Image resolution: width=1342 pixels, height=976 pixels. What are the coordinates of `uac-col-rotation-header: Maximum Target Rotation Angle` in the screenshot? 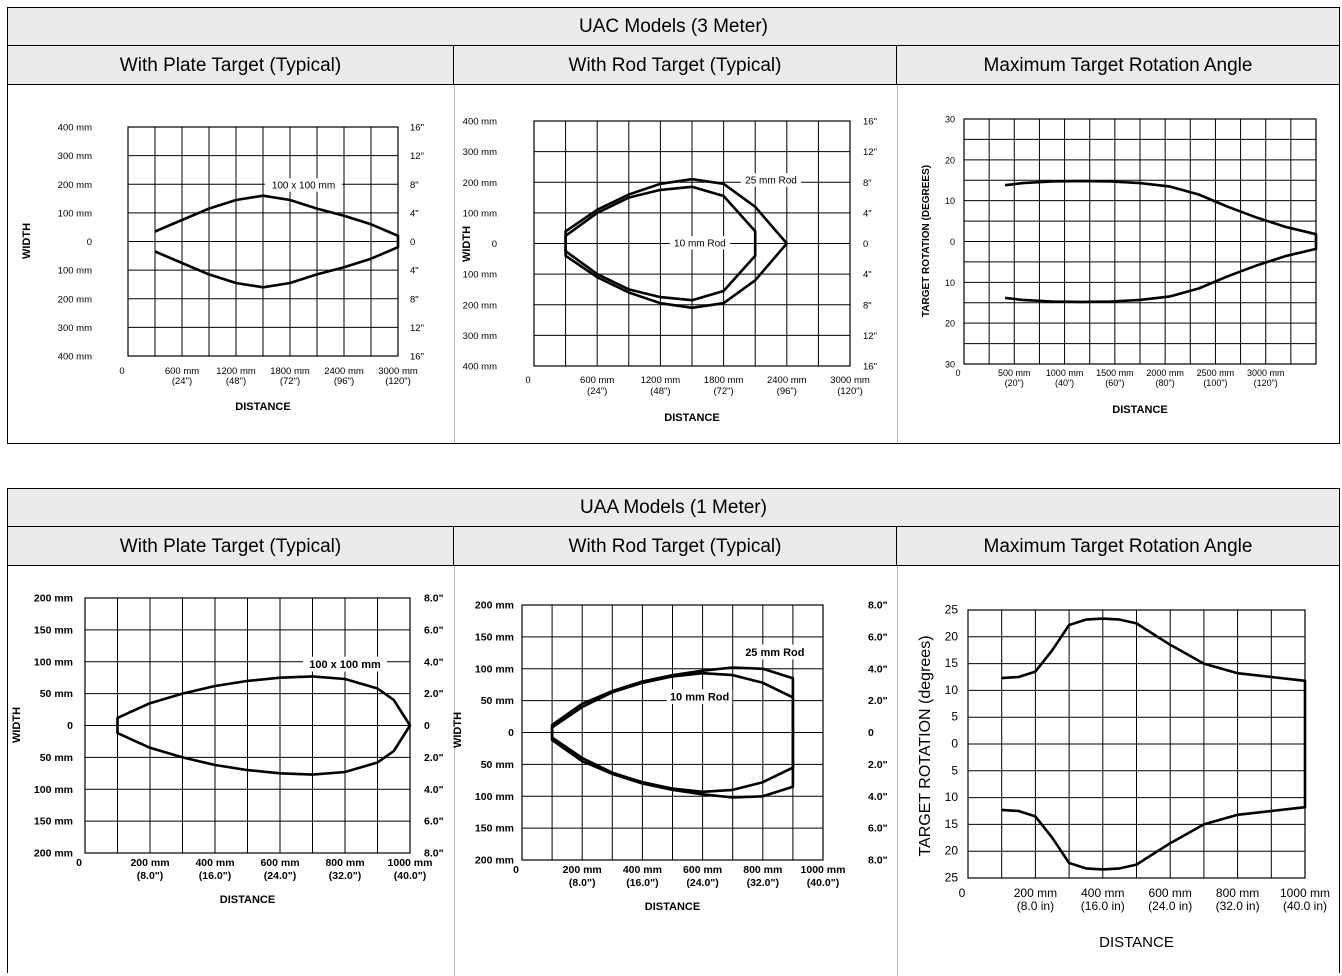 It's located at (1118, 65).